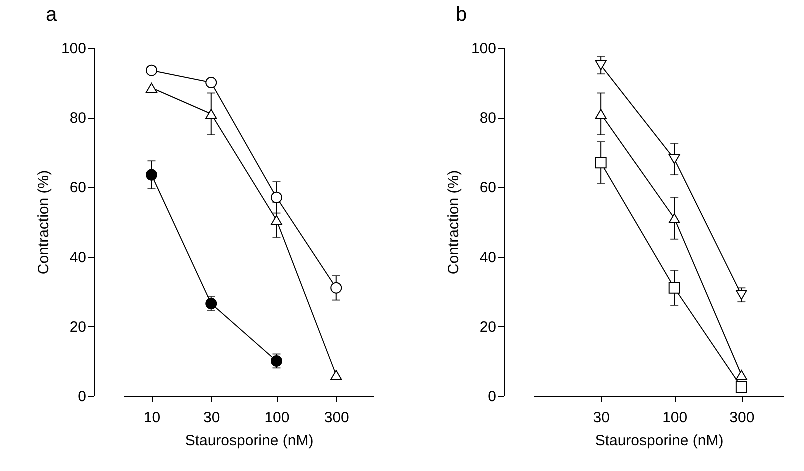  I want to click on chart-title: b, so click(462, 15).